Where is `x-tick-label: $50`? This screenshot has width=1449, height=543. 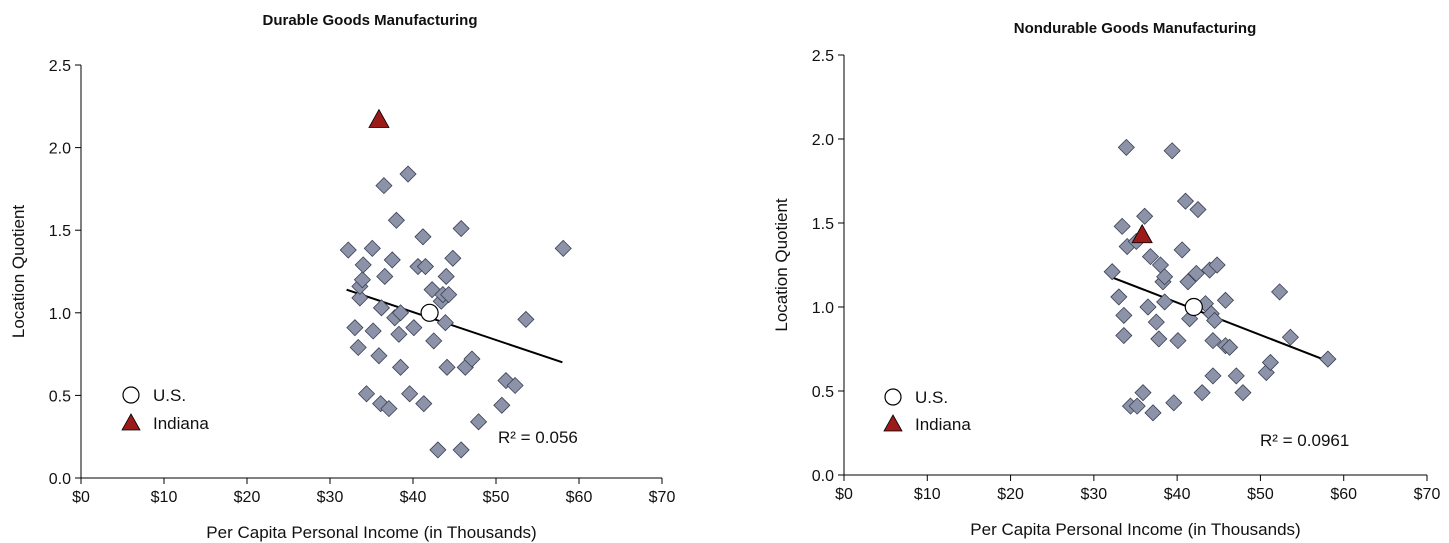
x-tick-label: $50 is located at coordinates (496, 497).